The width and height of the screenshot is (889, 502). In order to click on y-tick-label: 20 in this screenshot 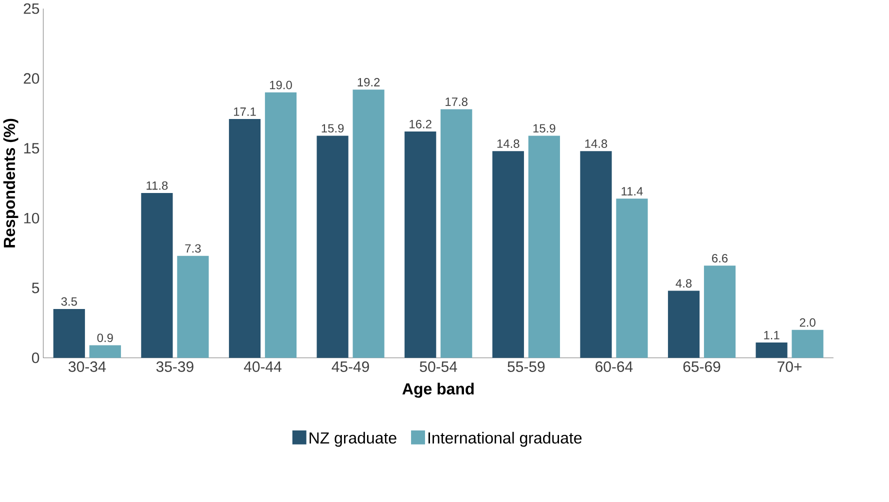, I will do `click(32, 78)`.